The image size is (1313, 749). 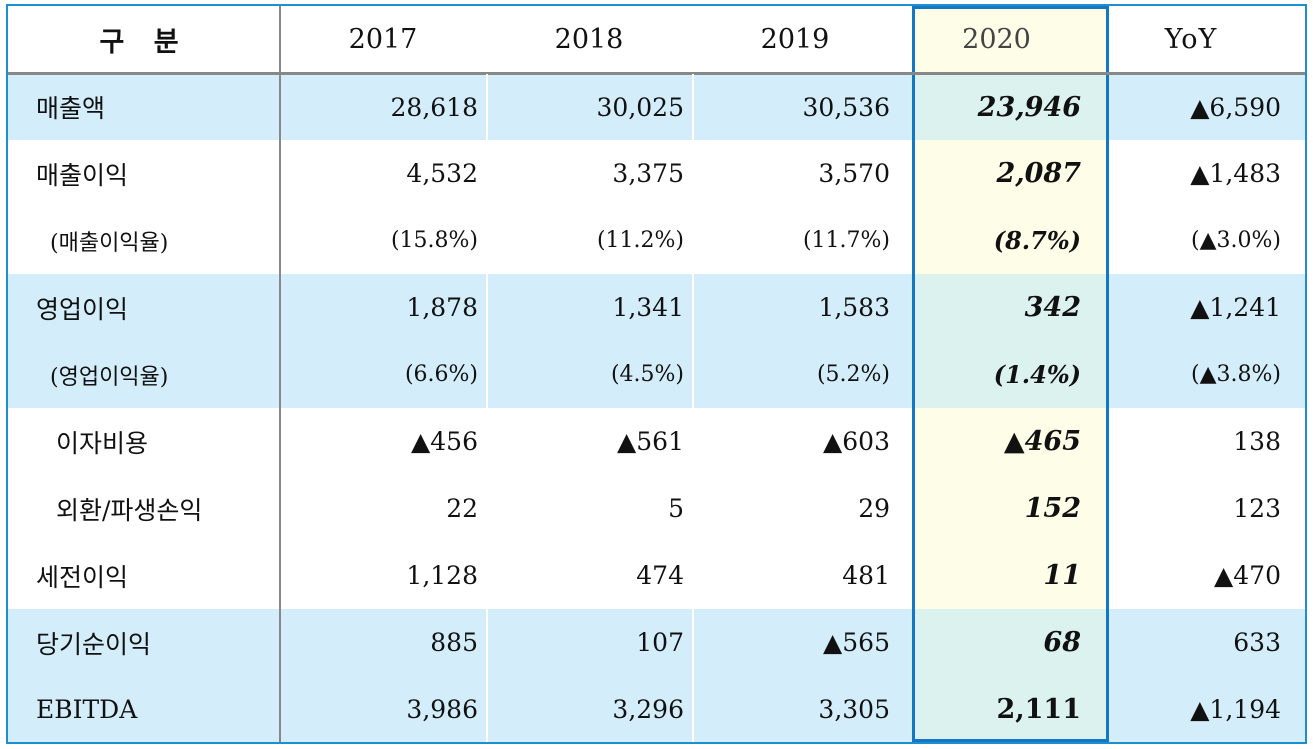 What do you see at coordinates (693, 408) in the screenshot?
I see `gap-2018-2019` at bounding box center [693, 408].